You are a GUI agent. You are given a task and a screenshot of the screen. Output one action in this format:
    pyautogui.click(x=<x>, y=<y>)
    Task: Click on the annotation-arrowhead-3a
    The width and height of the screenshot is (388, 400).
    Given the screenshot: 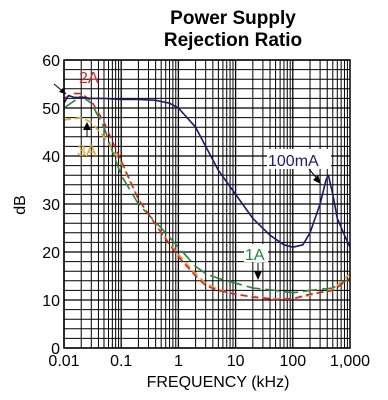 What is the action you would take?
    pyautogui.click(x=87, y=126)
    